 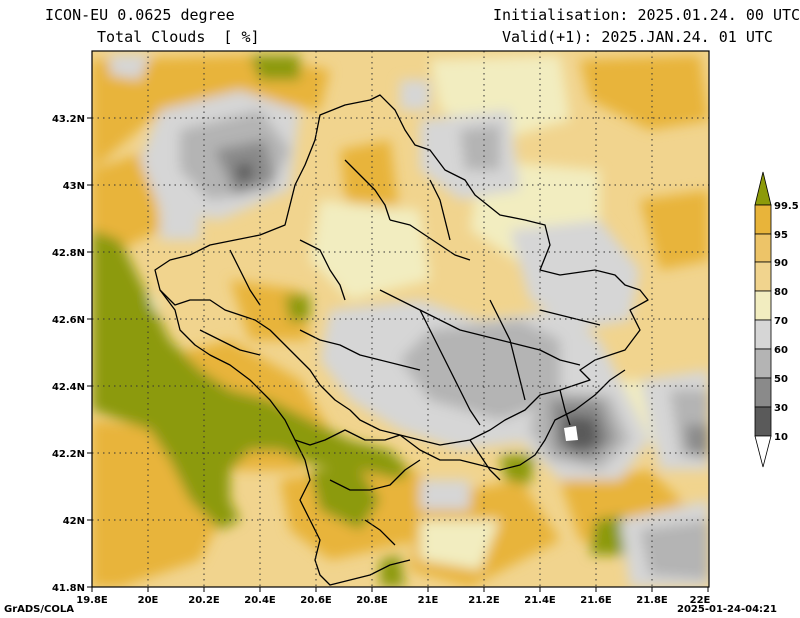 I want to click on lon-label: 21.2E, so click(x=484, y=600).